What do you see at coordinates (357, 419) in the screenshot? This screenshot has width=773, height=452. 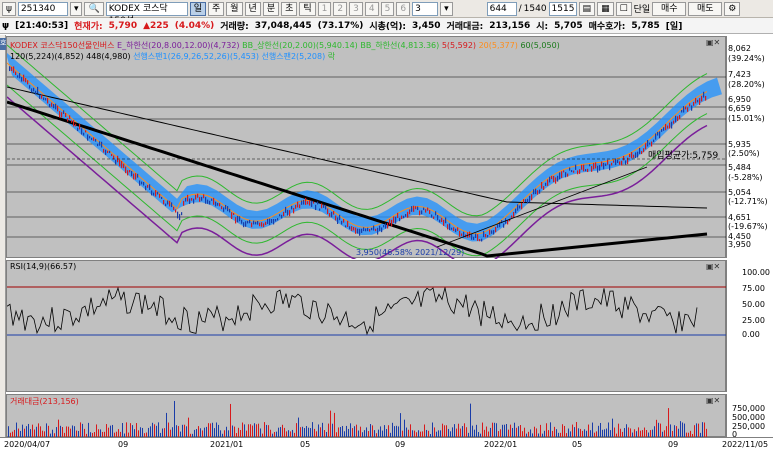 I see `amount-chart` at bounding box center [357, 419].